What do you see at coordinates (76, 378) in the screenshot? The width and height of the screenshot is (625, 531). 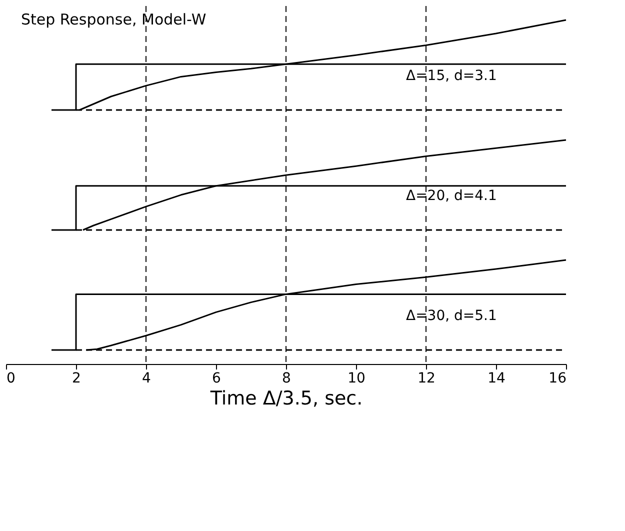 I see `x-tick-label: 2` at bounding box center [76, 378].